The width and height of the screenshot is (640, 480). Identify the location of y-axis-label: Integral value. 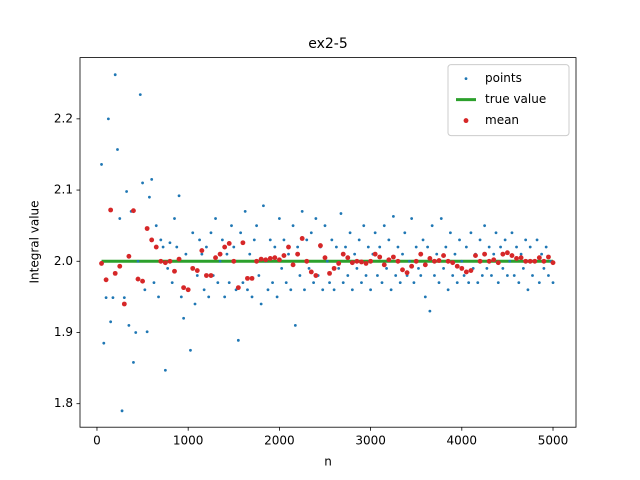
(35, 241).